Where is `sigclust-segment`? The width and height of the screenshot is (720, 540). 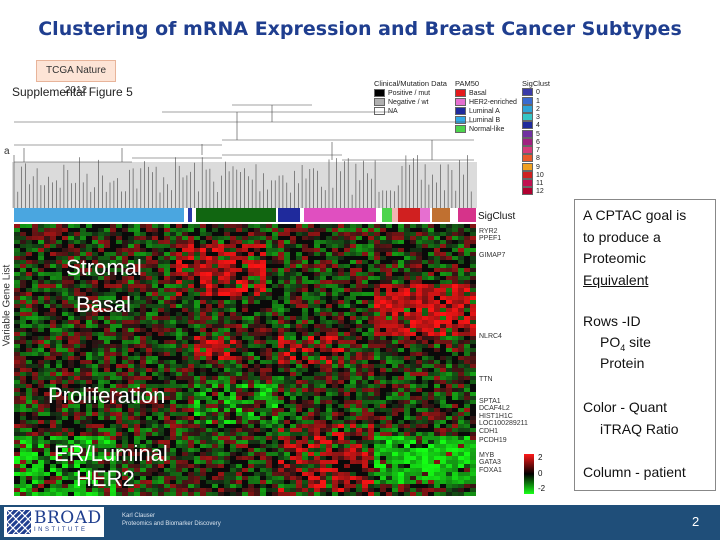
sigclust-segment is located at coordinates (379, 215).